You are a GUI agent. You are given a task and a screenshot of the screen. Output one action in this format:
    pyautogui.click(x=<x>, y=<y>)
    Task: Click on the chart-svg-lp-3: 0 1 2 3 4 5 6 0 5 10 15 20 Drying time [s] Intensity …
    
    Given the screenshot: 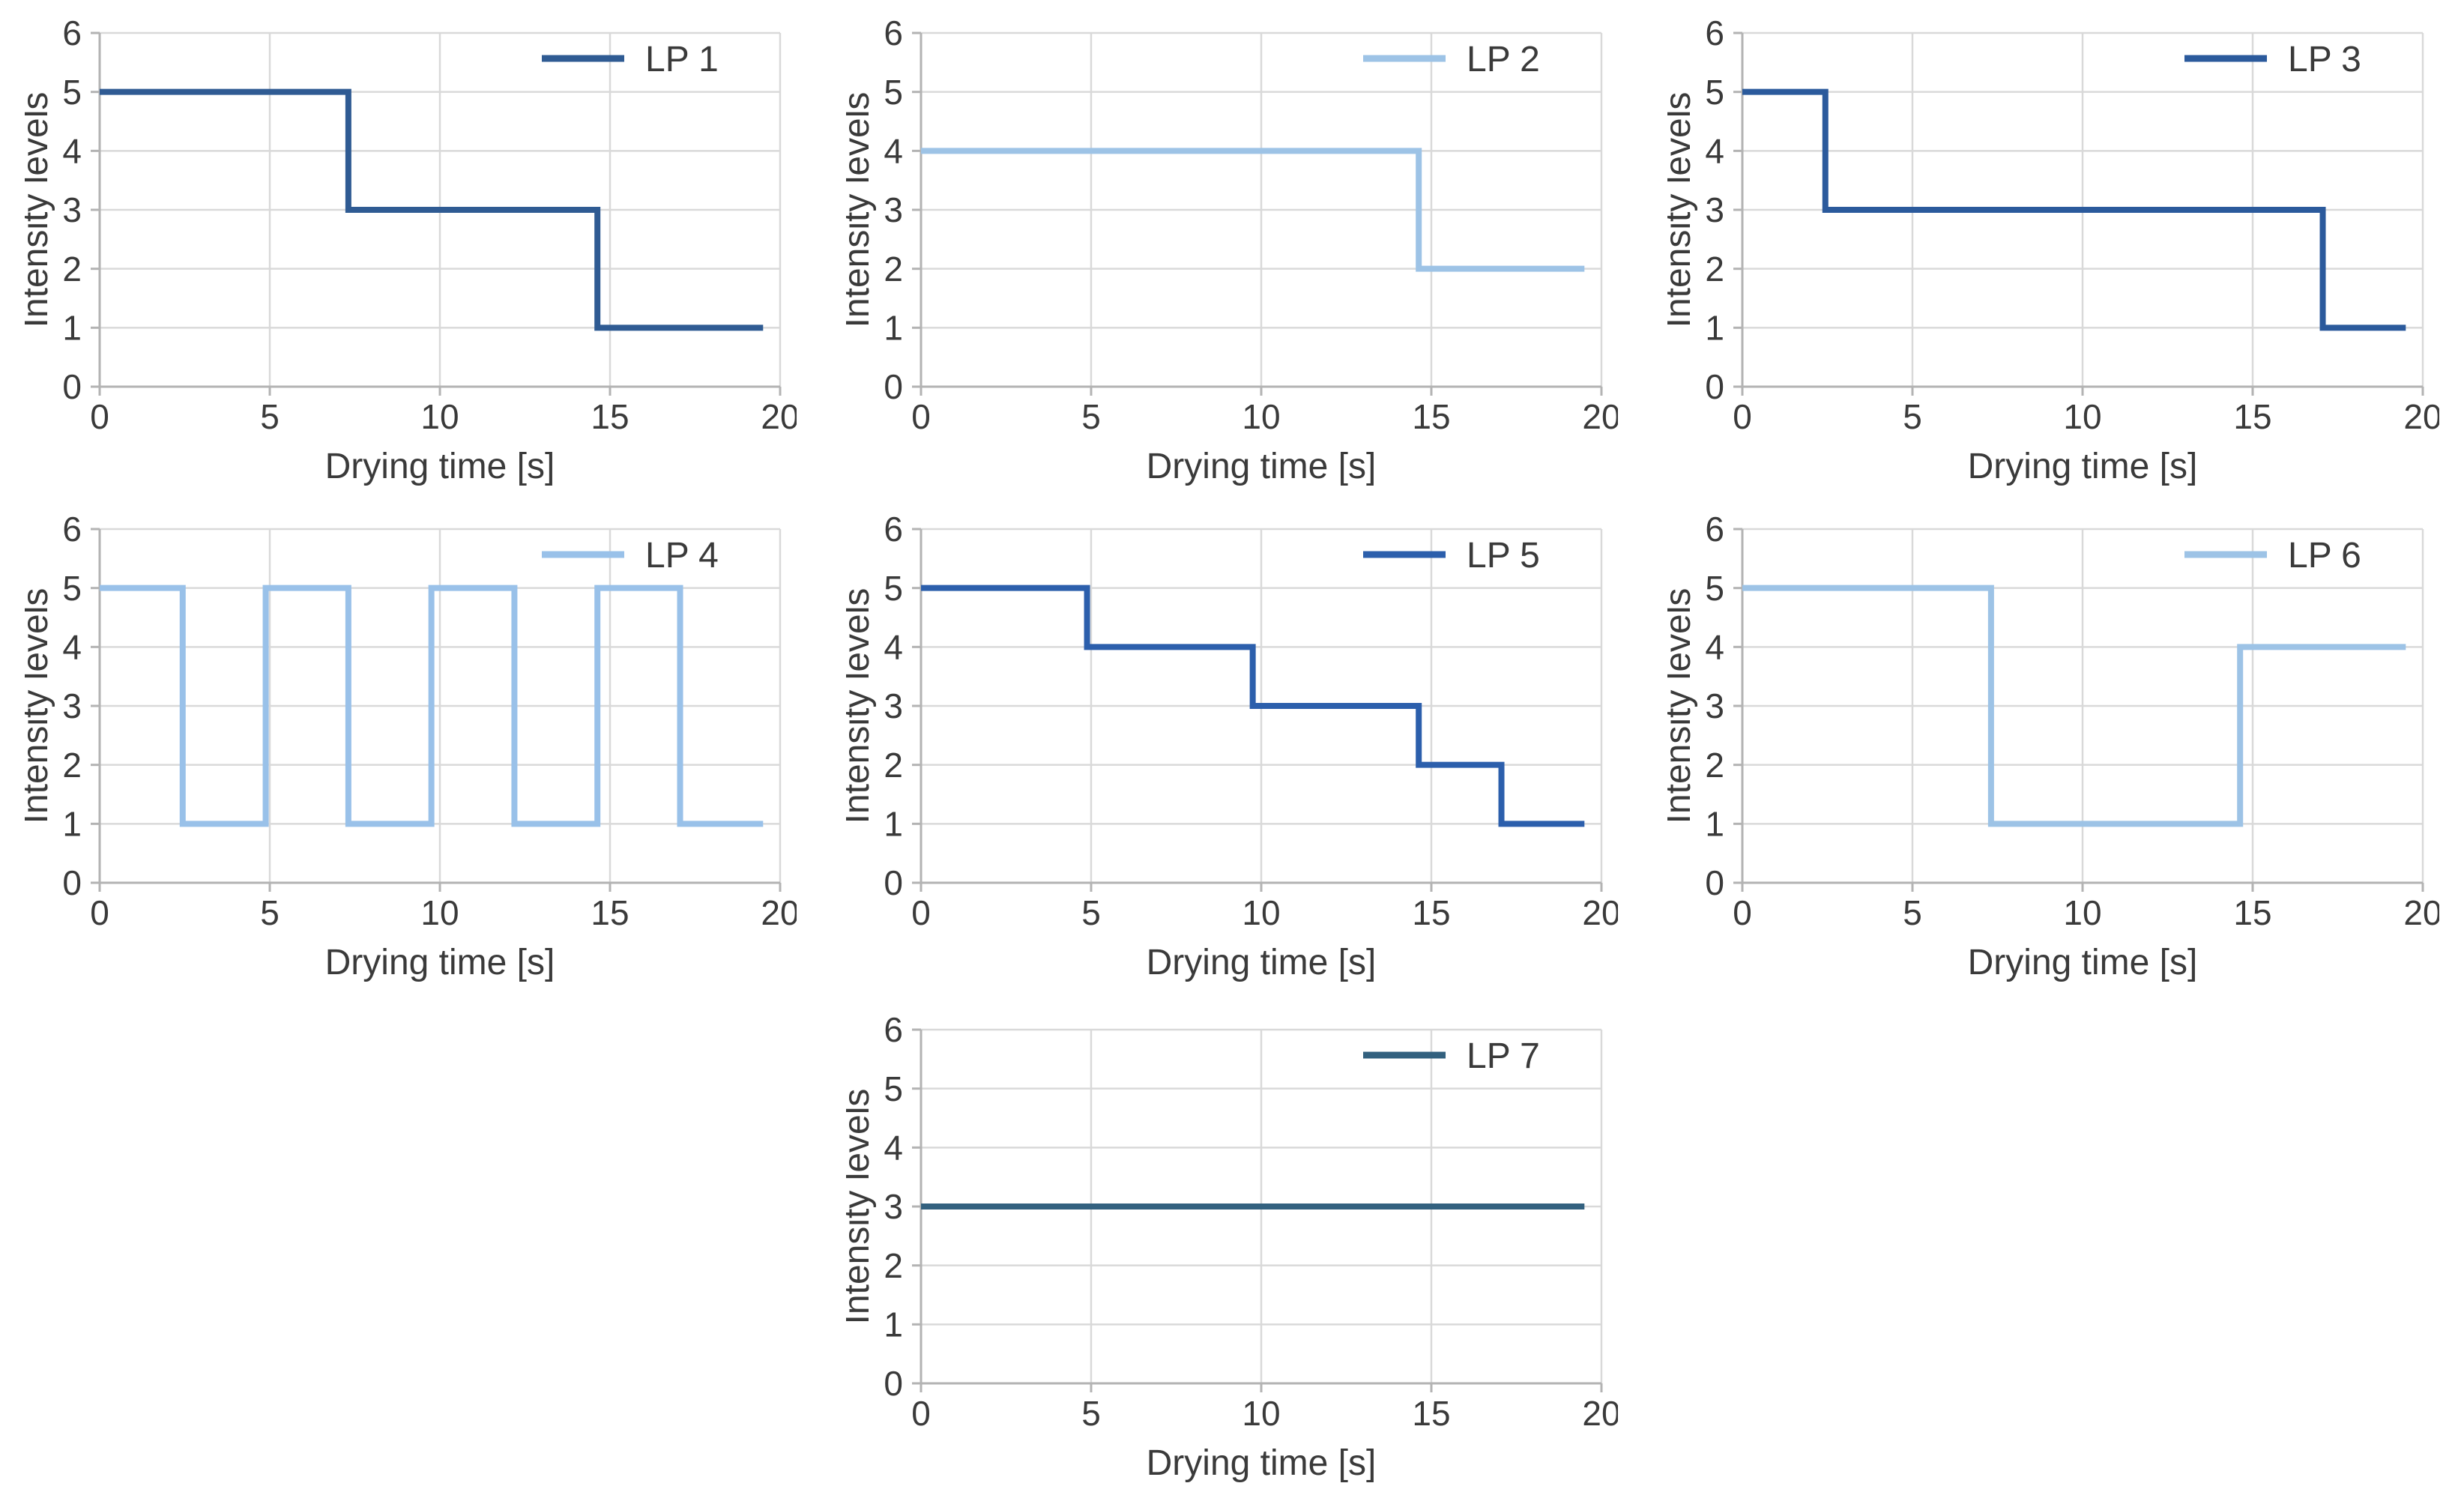 What is the action you would take?
    pyautogui.click(x=2053, y=249)
    